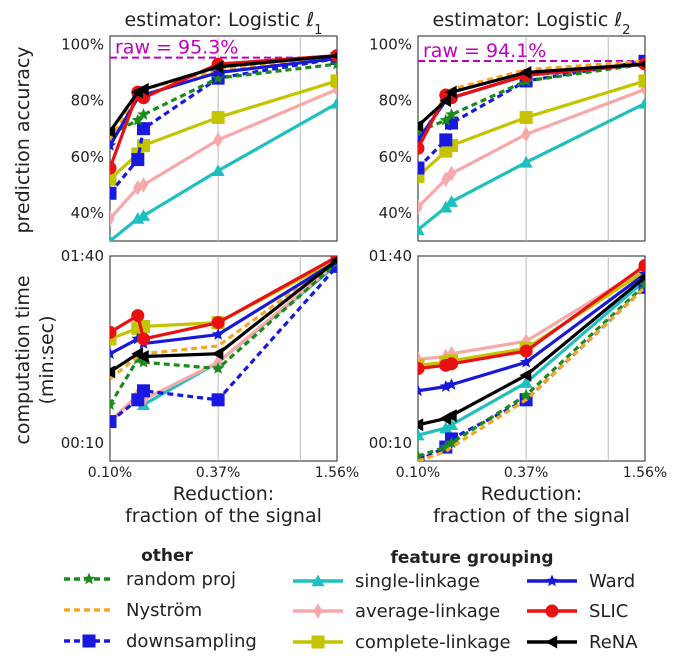 The width and height of the screenshot is (675, 664). Describe the element at coordinates (577, 611) in the screenshot. I see `legend-item-slic: SLIC` at that location.